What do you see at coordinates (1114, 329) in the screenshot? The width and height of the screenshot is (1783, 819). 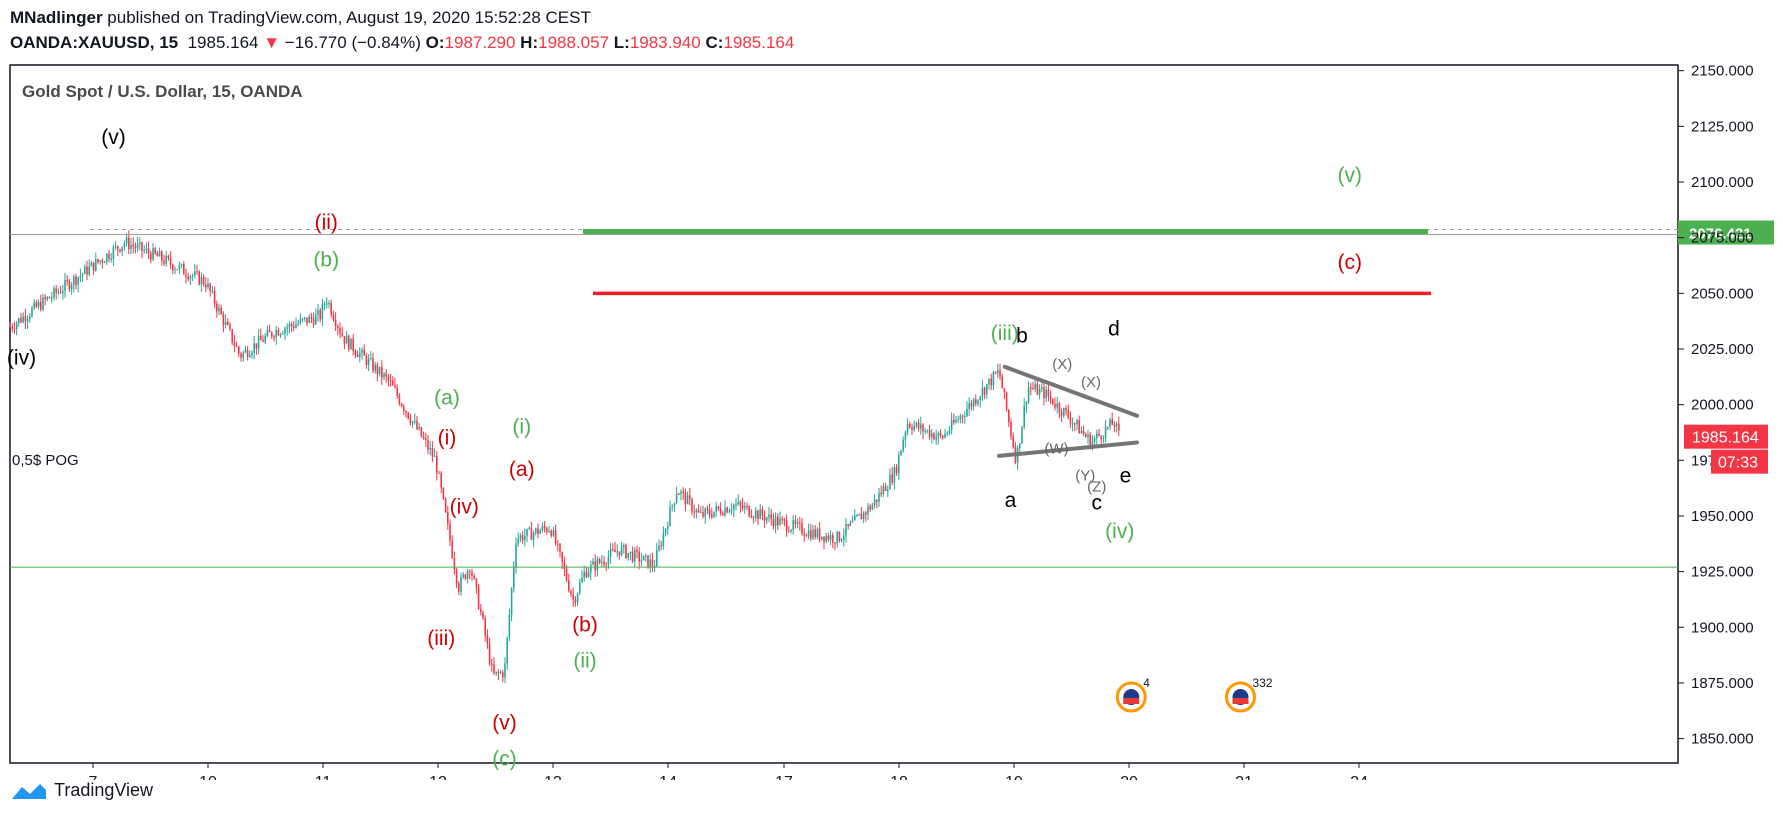 I see `wave-label: d` at bounding box center [1114, 329].